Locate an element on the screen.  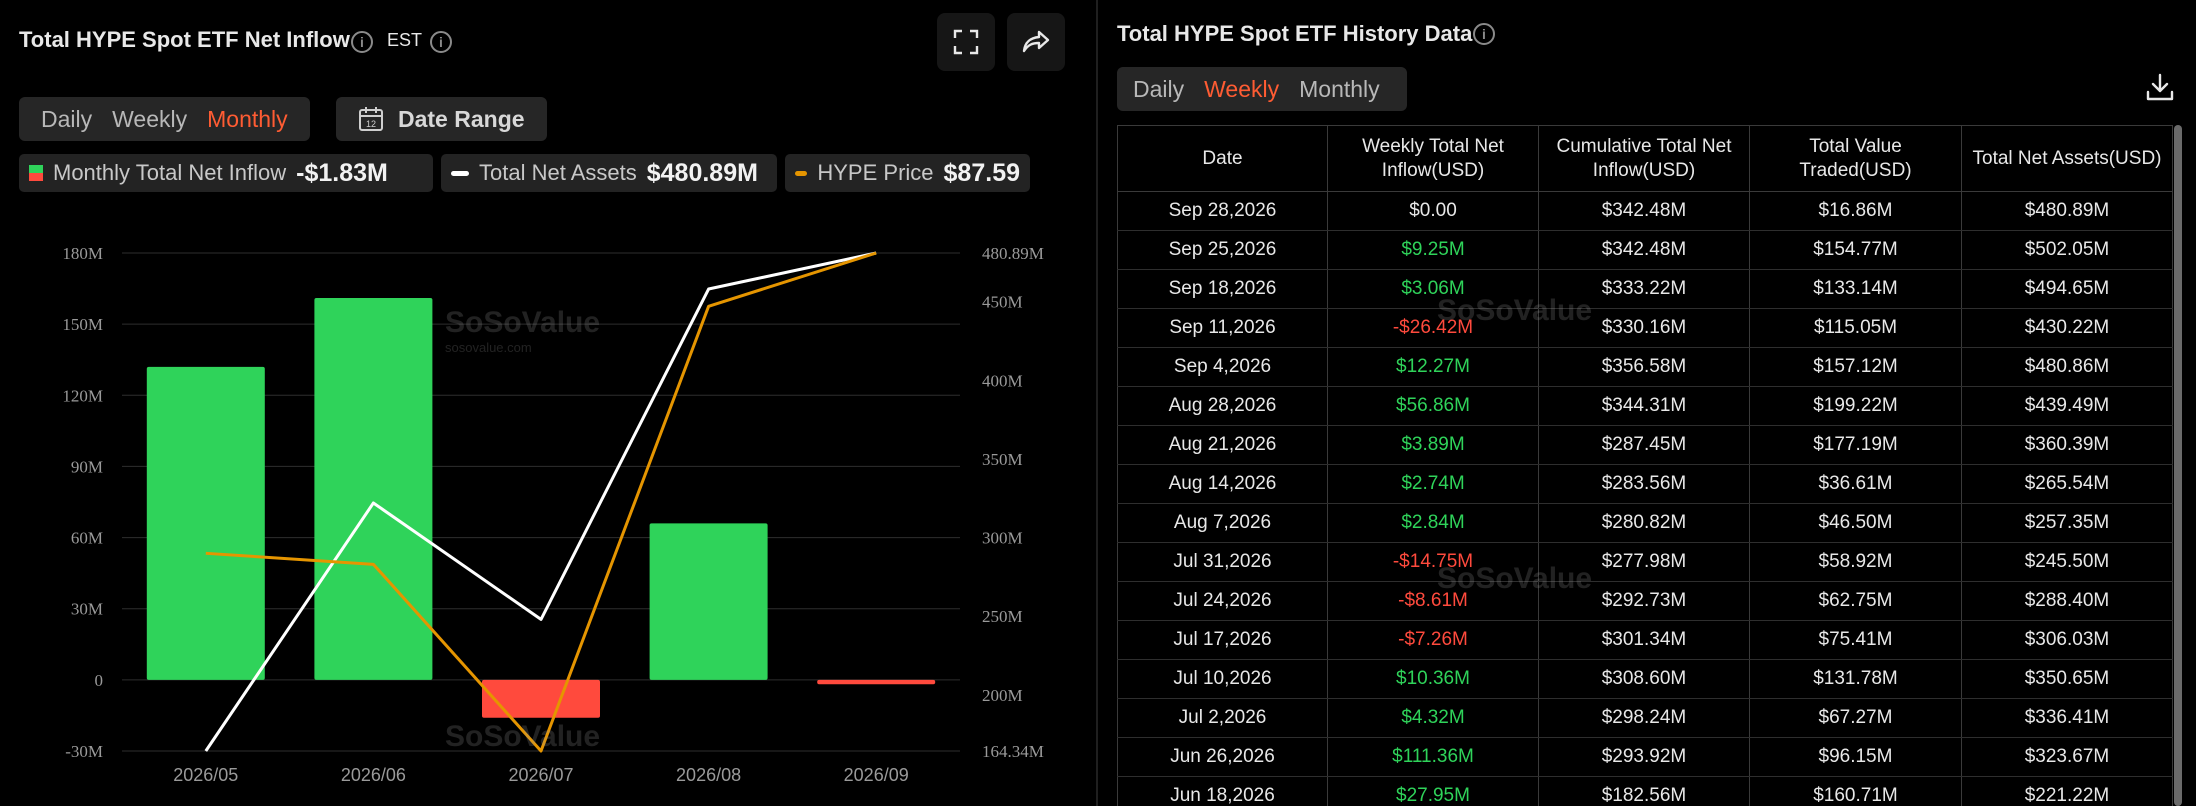
column-header-cumulative-inflow: Cumulative Total Net Inflow(USD) is located at coordinates (1644, 158).